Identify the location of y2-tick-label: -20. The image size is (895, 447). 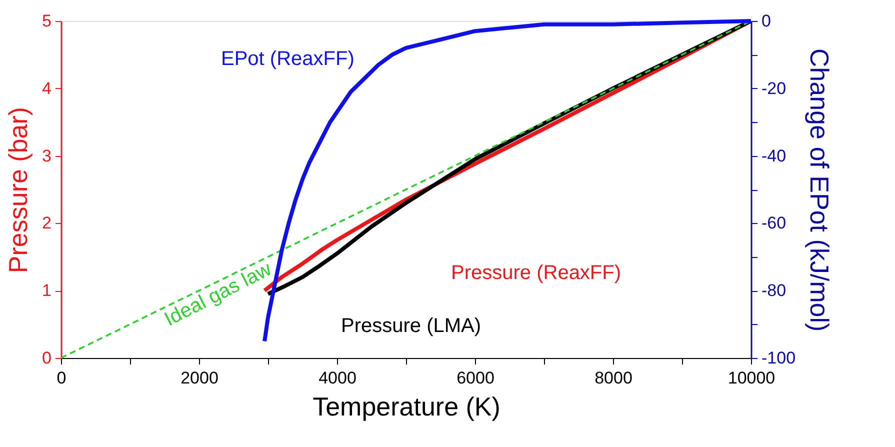
(774, 88).